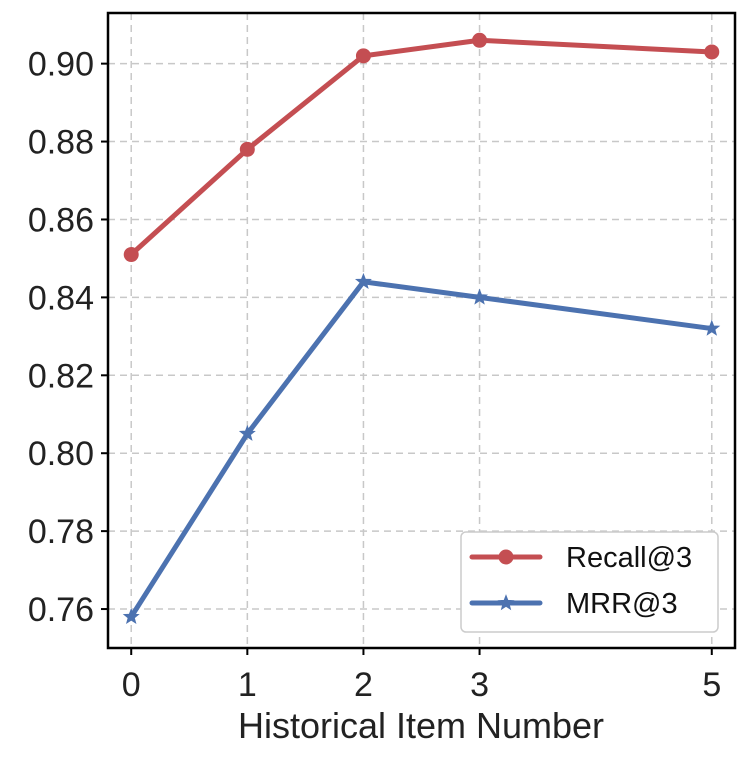 The width and height of the screenshot is (748, 760). What do you see at coordinates (61, 454) in the screenshot?
I see `y-tick-label: 0.80` at bounding box center [61, 454].